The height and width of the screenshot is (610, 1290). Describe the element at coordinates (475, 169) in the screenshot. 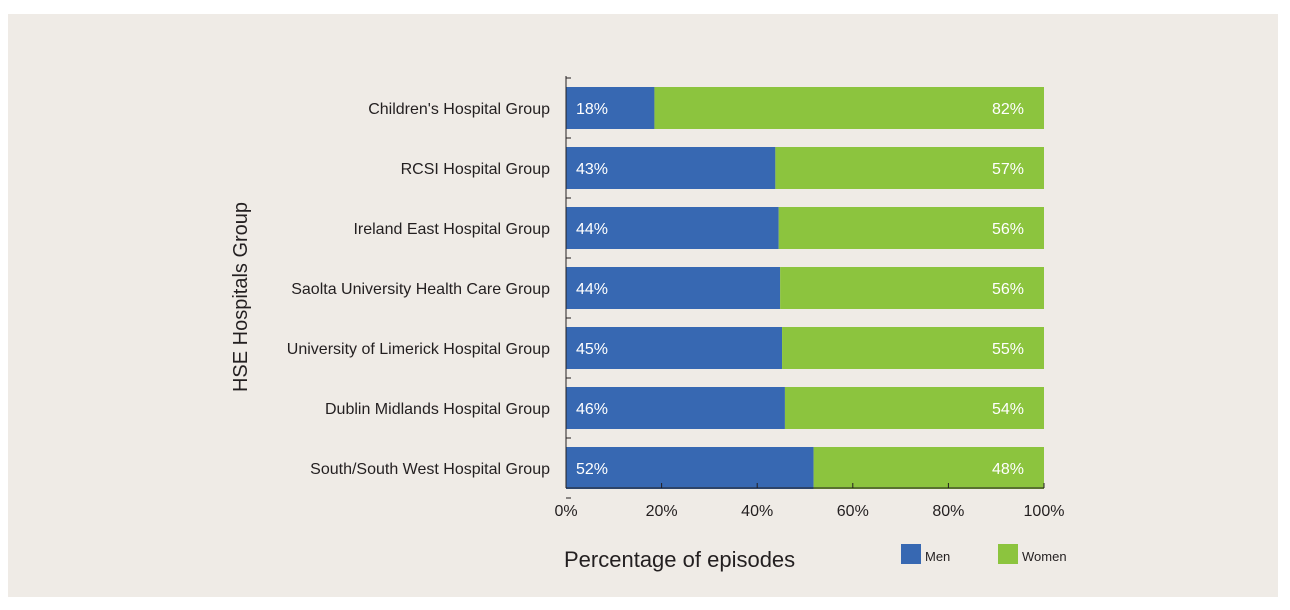

I see `category-label: RCSI Hospital Group` at that location.